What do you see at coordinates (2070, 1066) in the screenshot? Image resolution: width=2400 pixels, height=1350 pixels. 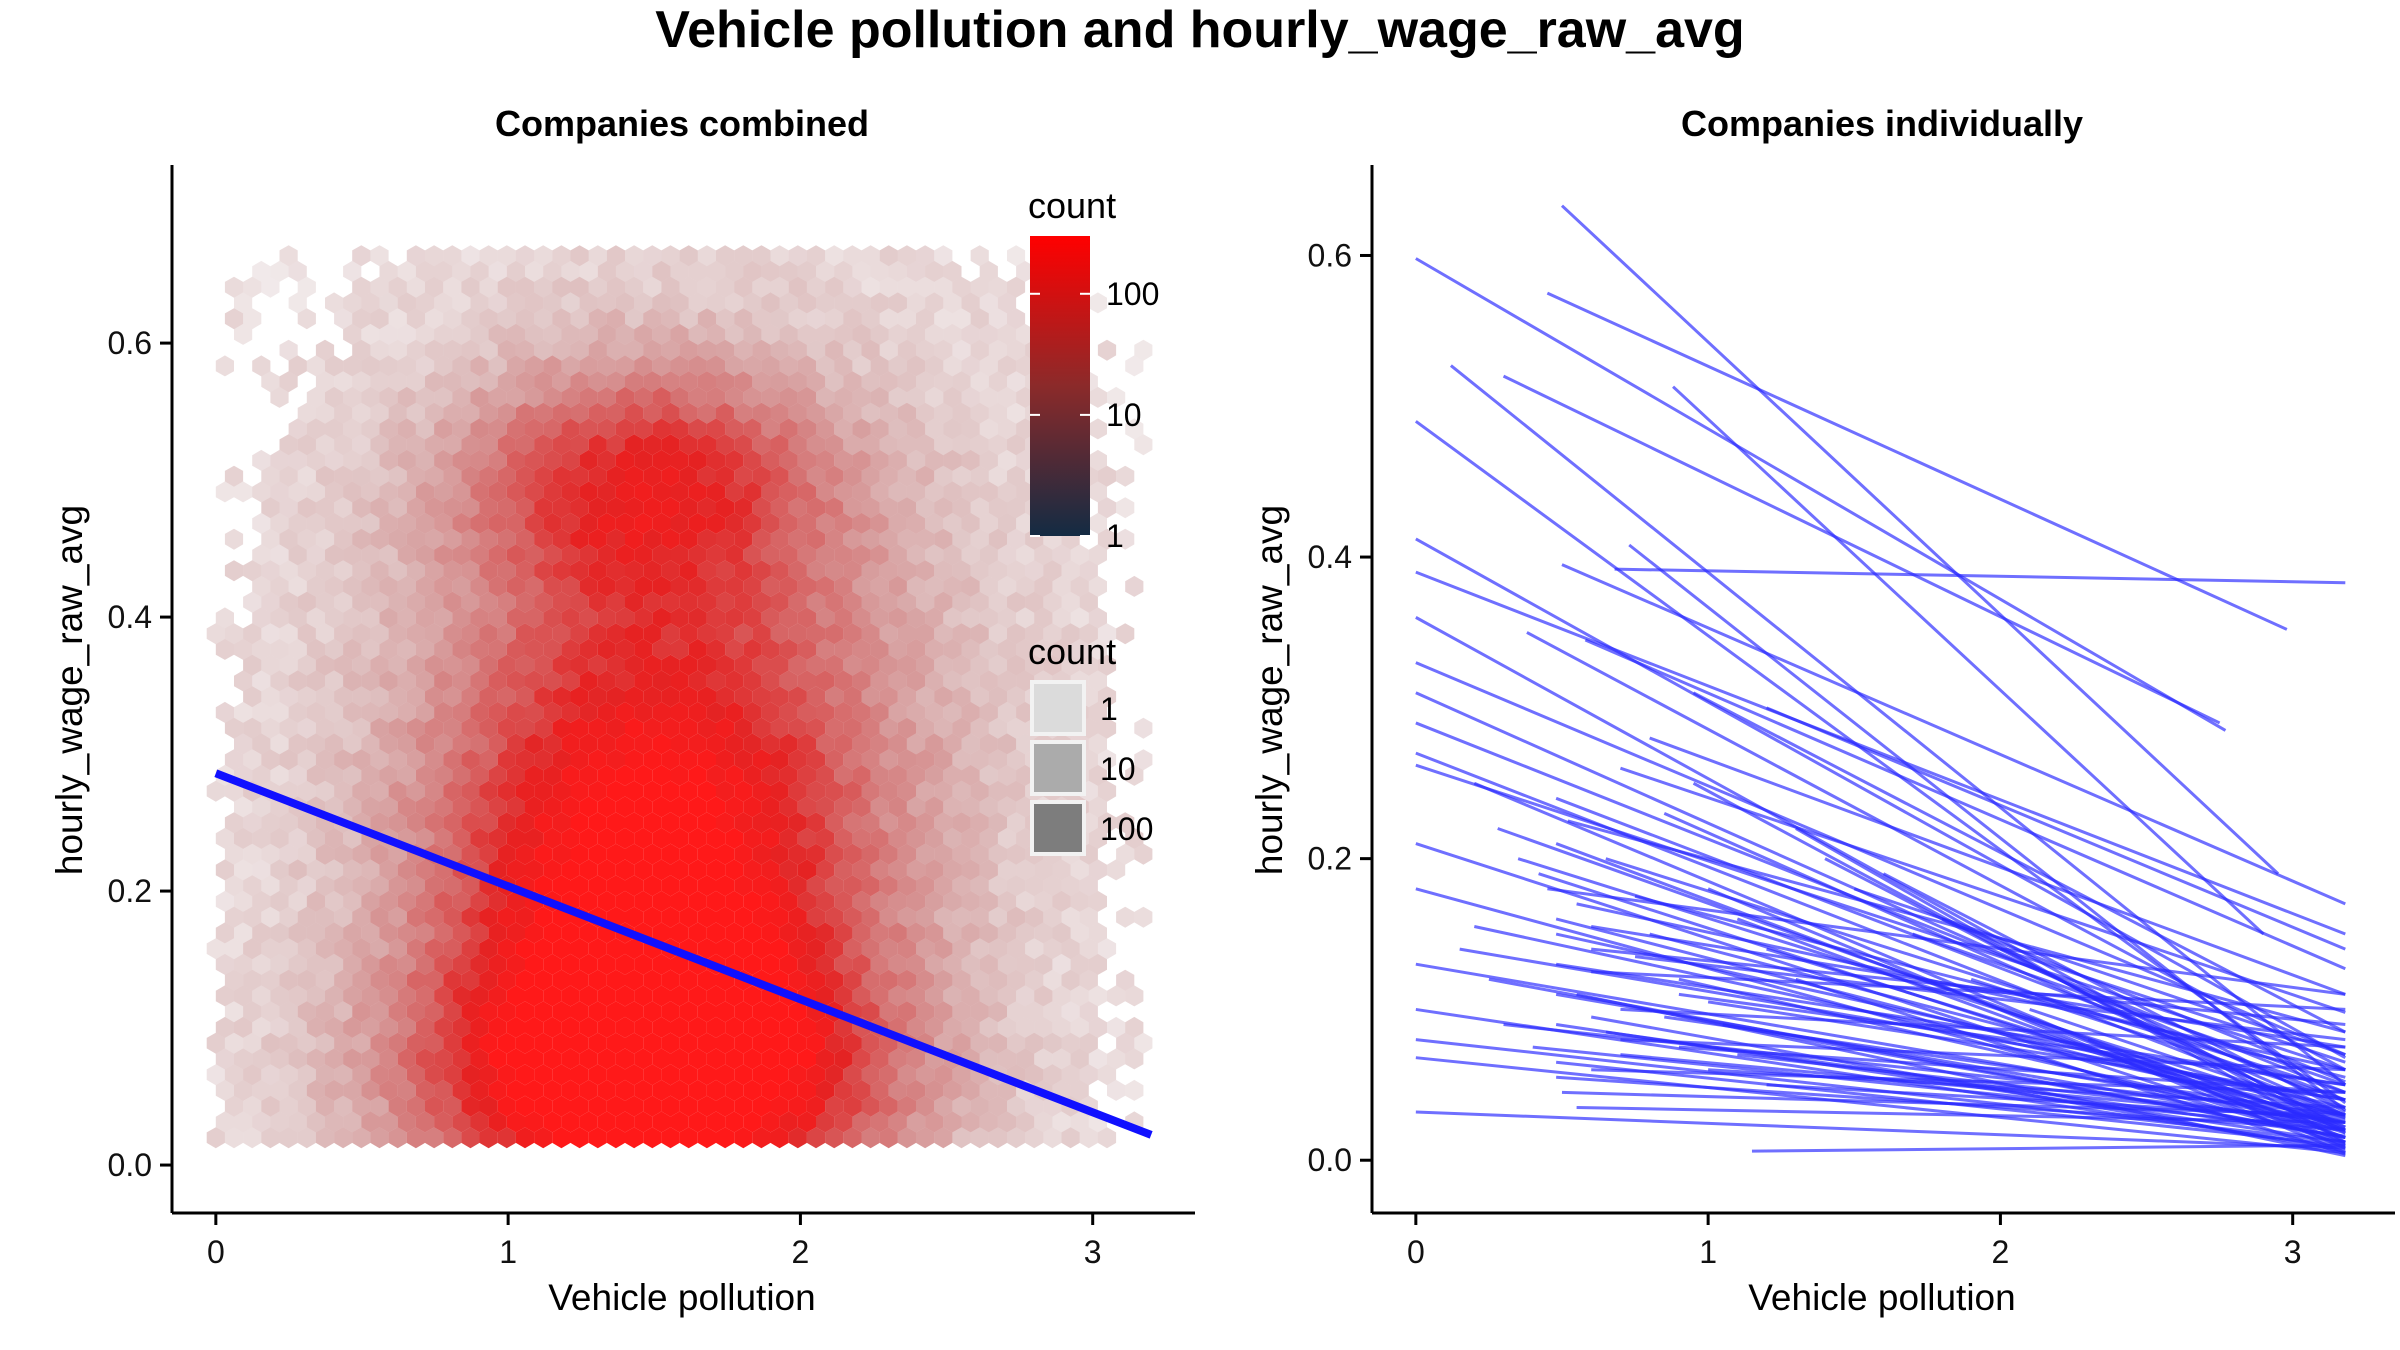 I see `company-line` at bounding box center [2070, 1066].